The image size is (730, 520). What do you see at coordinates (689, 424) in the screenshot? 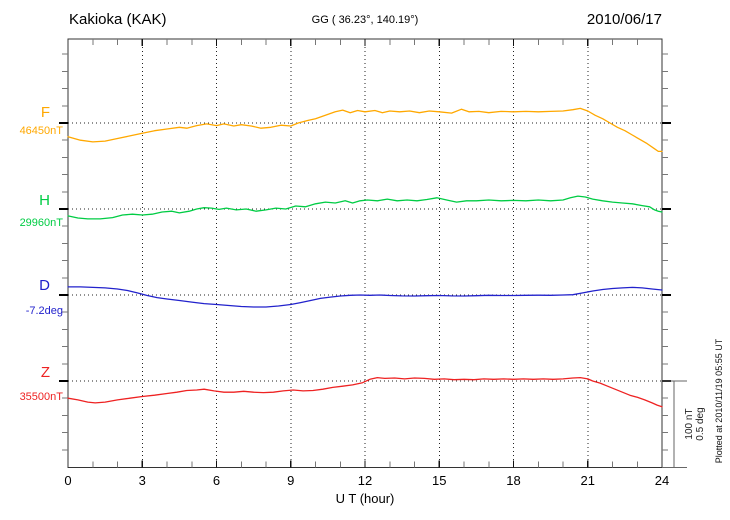
I see `scale-bar-nt-label: 100 nT` at bounding box center [689, 424].